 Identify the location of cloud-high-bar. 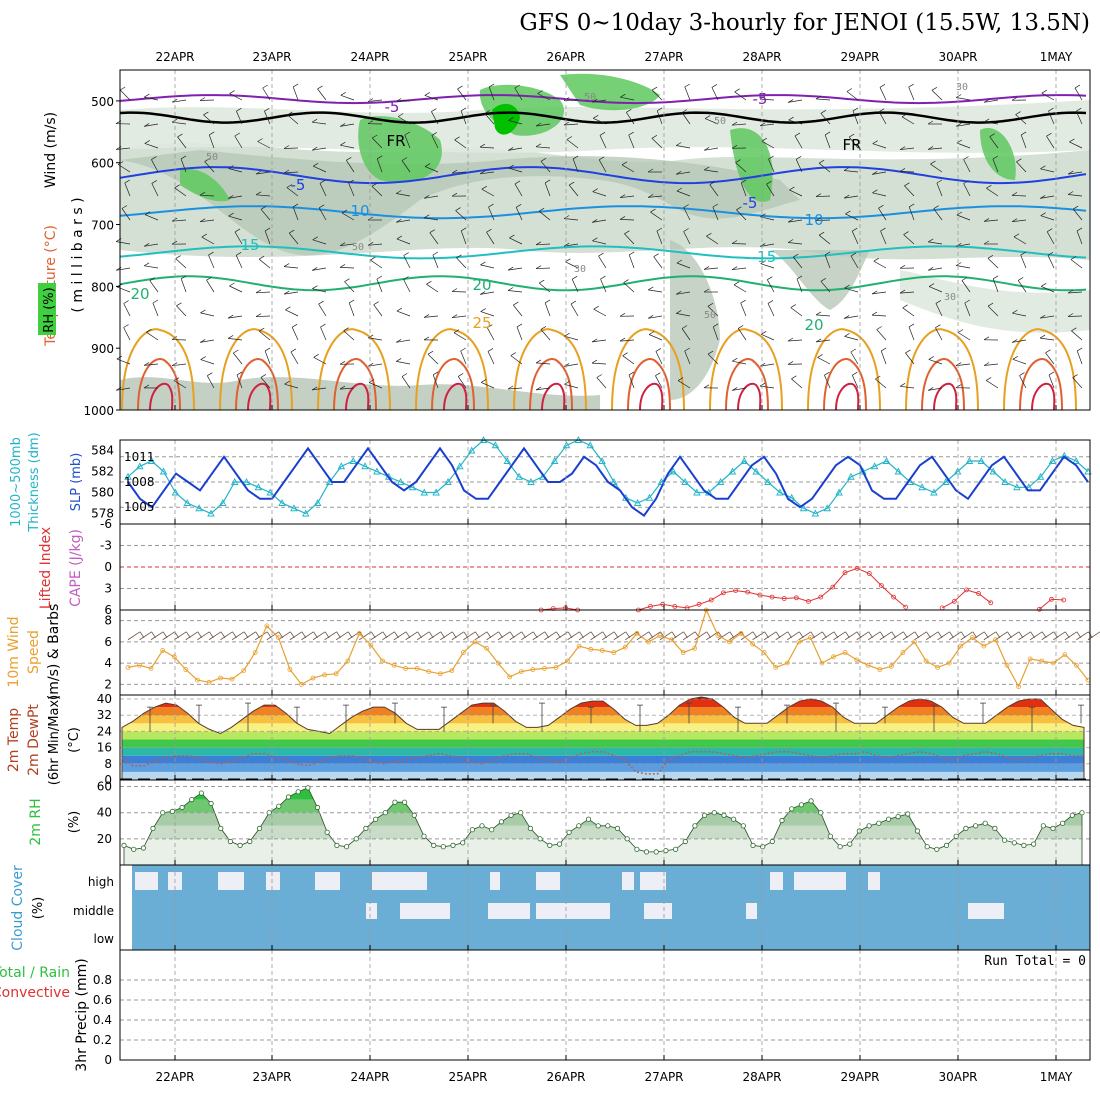
(146, 881).